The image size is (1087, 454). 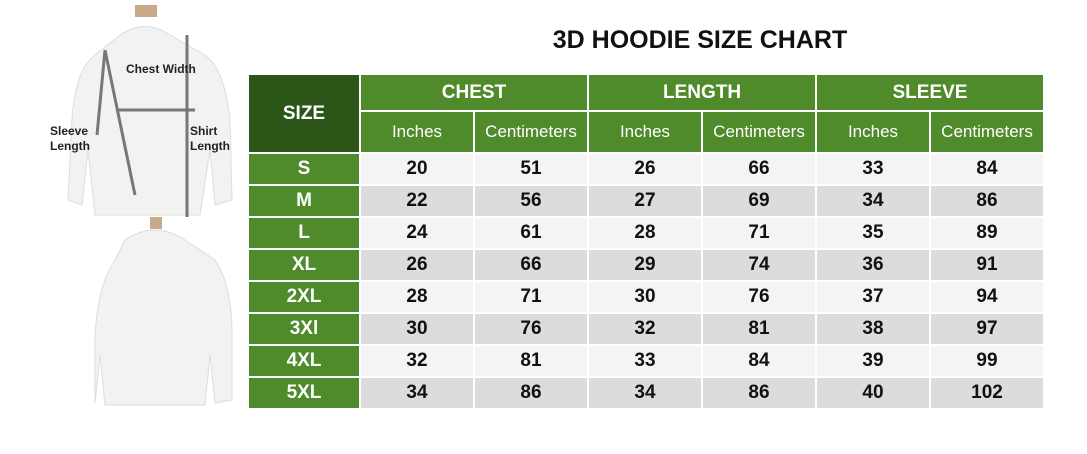 What do you see at coordinates (873, 361) in the screenshot?
I see `value-cell: 39` at bounding box center [873, 361].